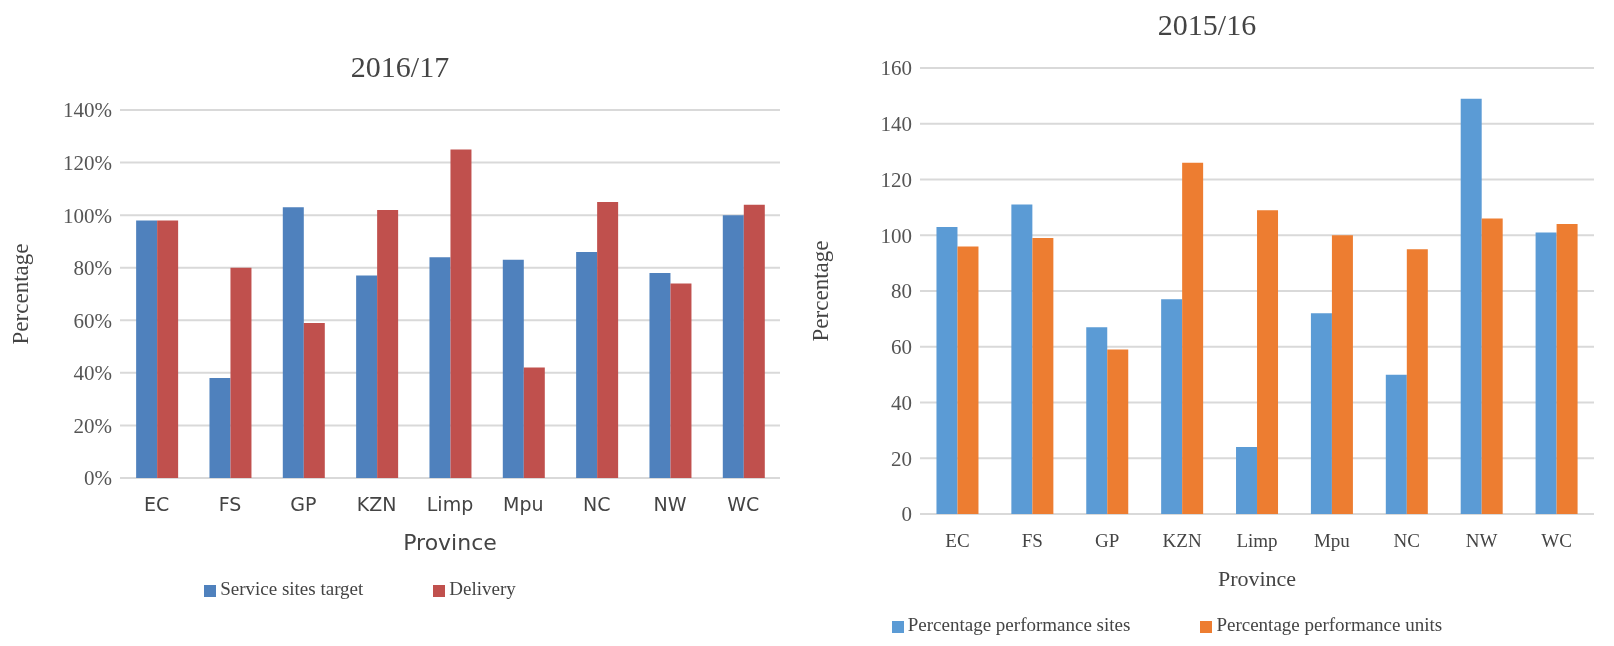 The image size is (1614, 646). Describe the element at coordinates (901, 402) in the screenshot. I see `y-tick-label: 40` at that location.